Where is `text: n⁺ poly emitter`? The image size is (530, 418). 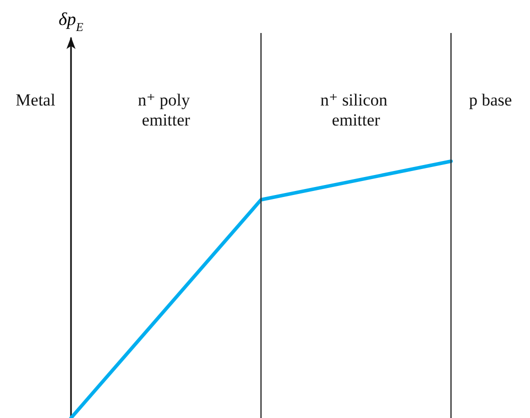
text: n⁺ poly emitter is located at coordinates (166, 110).